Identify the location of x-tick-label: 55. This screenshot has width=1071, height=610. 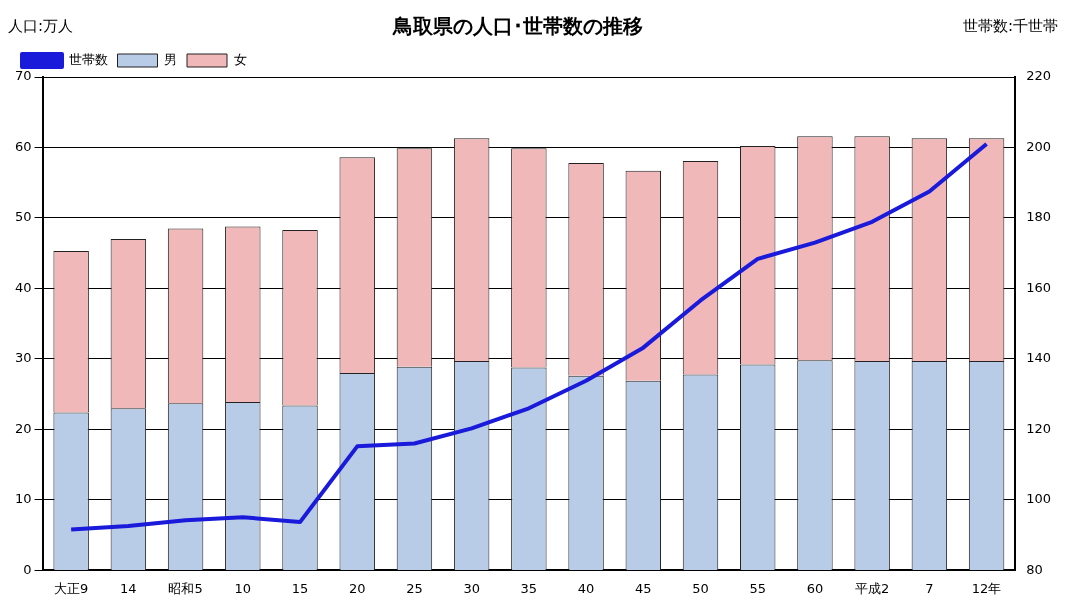
(757, 588).